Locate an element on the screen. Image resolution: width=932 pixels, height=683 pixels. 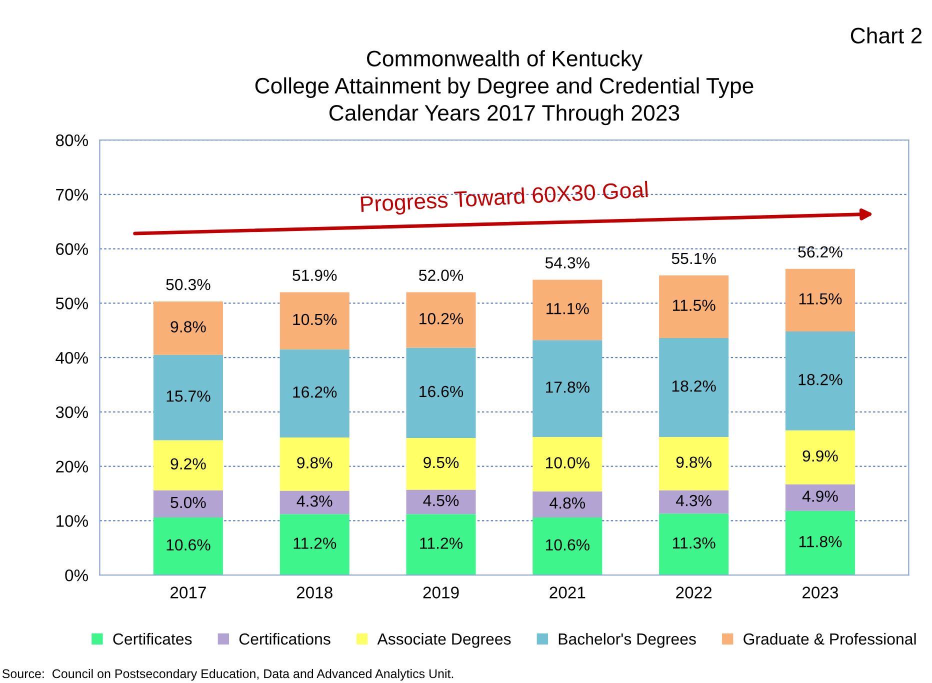
y-tick-label: 10% is located at coordinates (72, 521).